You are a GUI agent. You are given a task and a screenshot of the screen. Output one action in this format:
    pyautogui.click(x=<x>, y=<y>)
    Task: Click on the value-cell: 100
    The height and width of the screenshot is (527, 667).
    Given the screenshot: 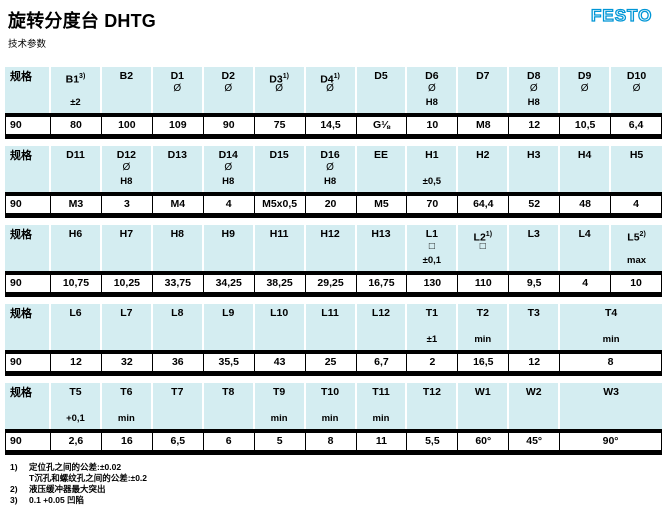 What is the action you would take?
    pyautogui.click(x=127, y=126)
    